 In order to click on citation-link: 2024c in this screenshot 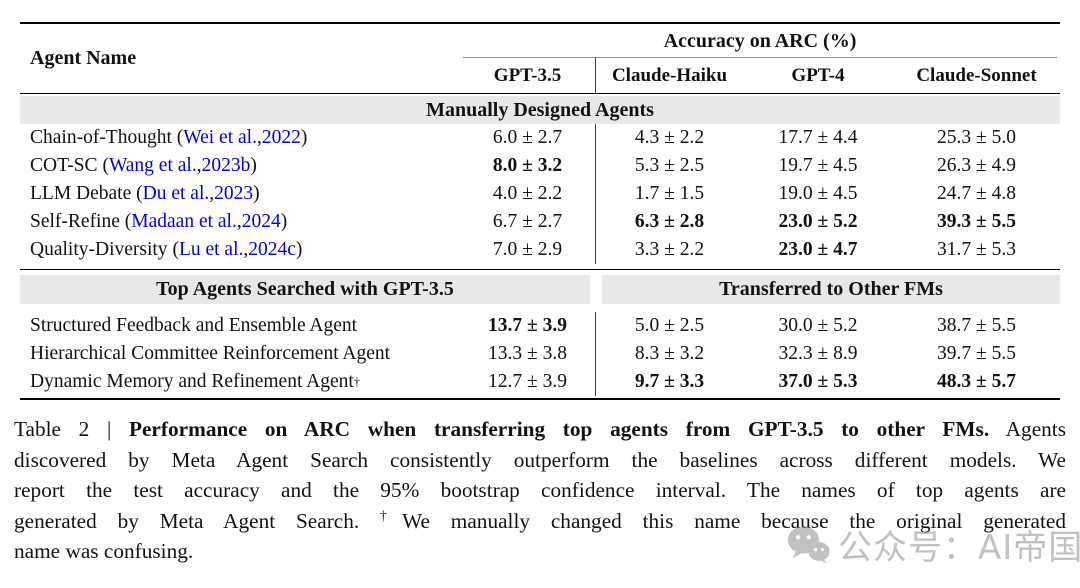, I will do `click(272, 249)`.